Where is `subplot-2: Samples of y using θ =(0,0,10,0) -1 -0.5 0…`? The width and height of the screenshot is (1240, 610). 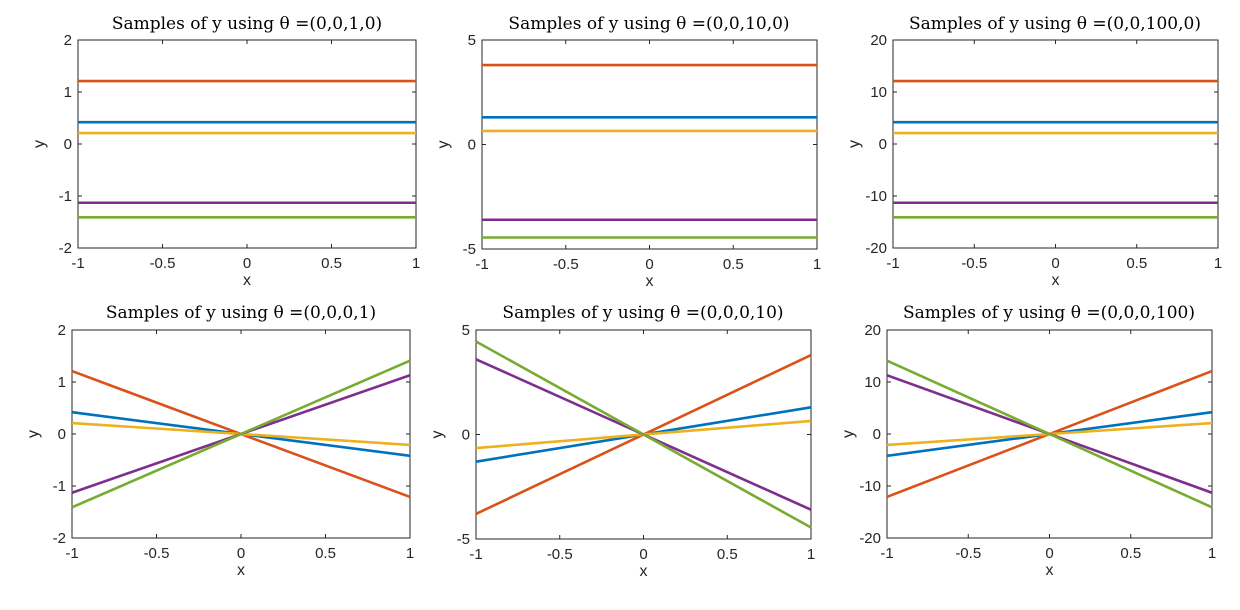
subplot-2: Samples of y using θ =(0,0,10,0) -1 -0.5 0… is located at coordinates (628, 152).